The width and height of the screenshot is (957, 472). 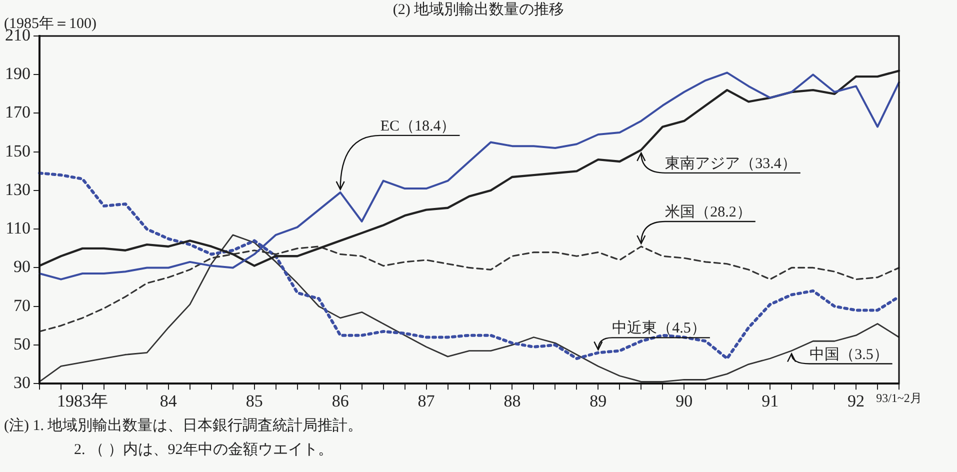 What do you see at coordinates (82, 400) in the screenshot?
I see `x-tick-label: 1983年` at bounding box center [82, 400].